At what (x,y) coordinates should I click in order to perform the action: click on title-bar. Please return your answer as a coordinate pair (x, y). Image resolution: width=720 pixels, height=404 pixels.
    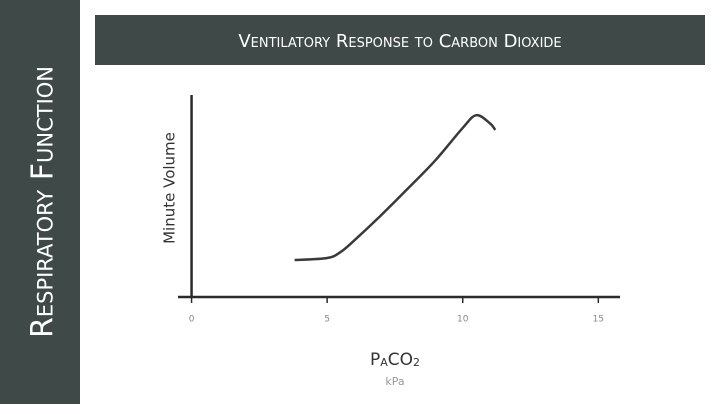
    Looking at the image, I should click on (400, 40).